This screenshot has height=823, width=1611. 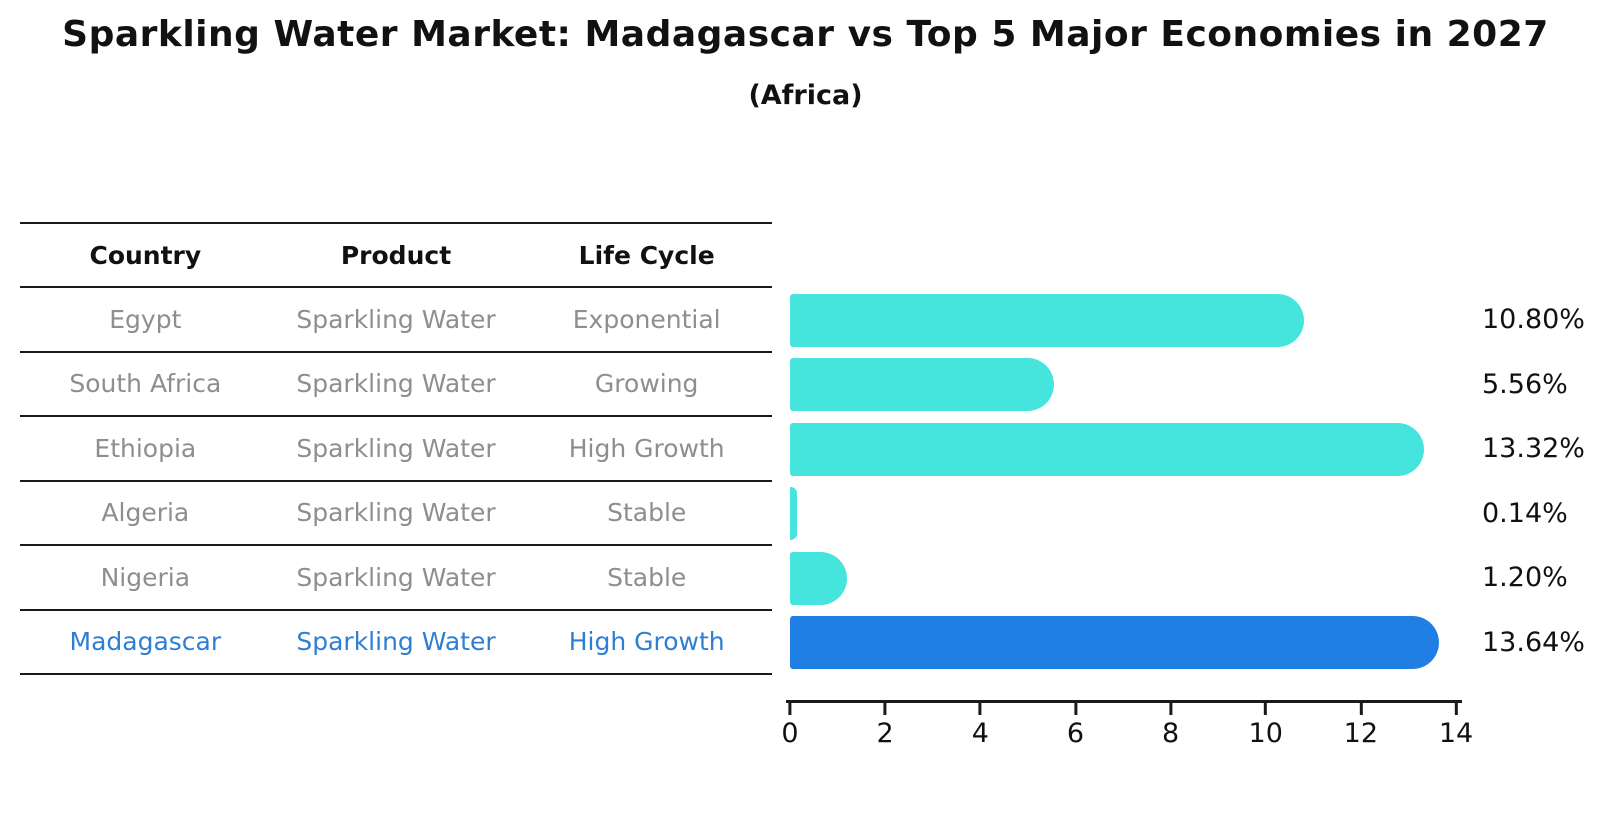 I want to click on cell-country: Algeria, so click(x=145, y=513).